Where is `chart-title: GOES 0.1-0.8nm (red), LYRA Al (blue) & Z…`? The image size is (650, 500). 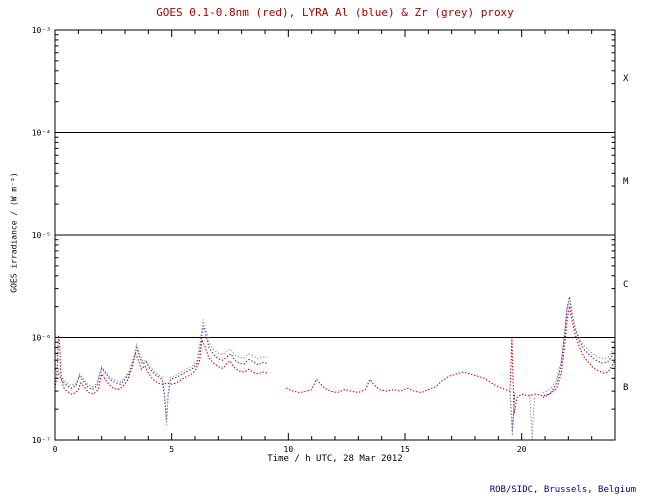
chart-title: GOES 0.1-0.8nm (red), LYRA Al (blue) & Z… is located at coordinates (335, 12).